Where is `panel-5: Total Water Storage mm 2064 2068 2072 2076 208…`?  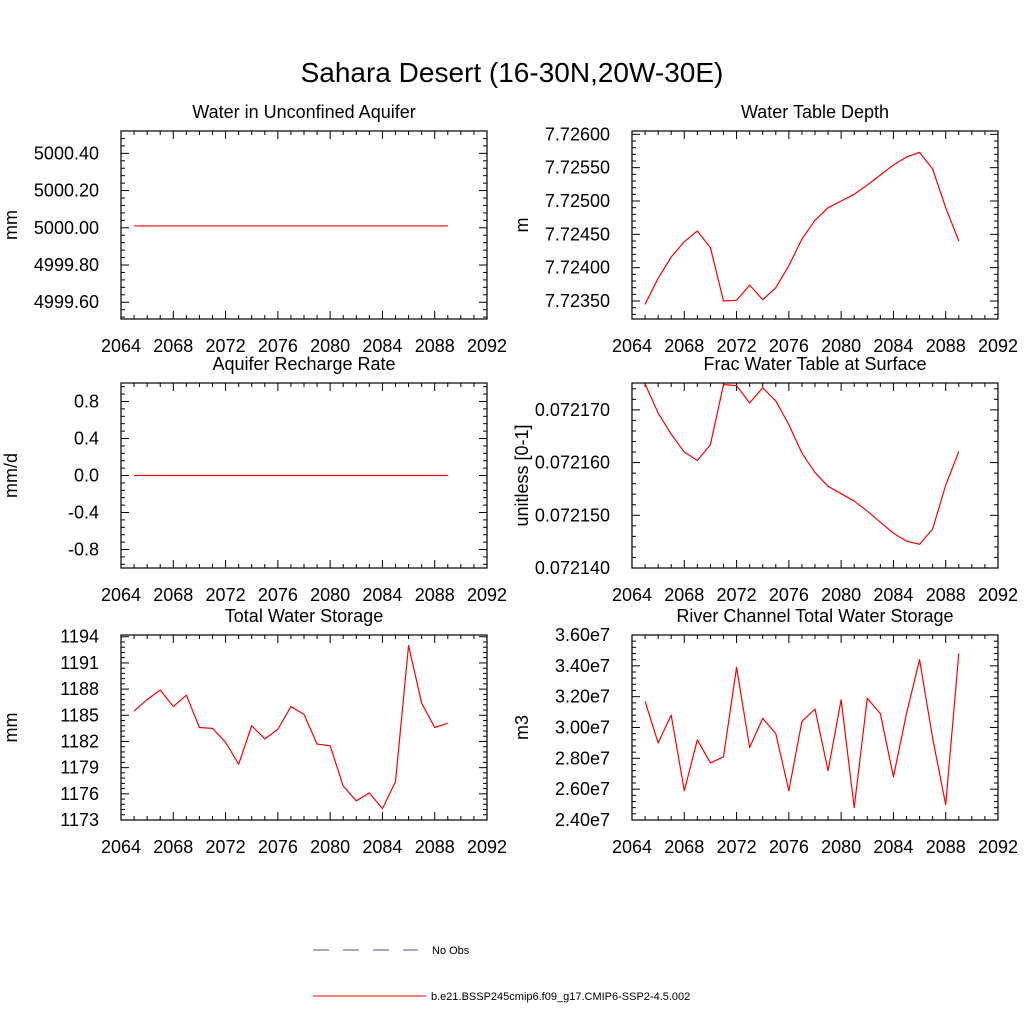 panel-5: Total Water Storage mm 2064 2068 2072 2076 208… is located at coordinates (254, 731).